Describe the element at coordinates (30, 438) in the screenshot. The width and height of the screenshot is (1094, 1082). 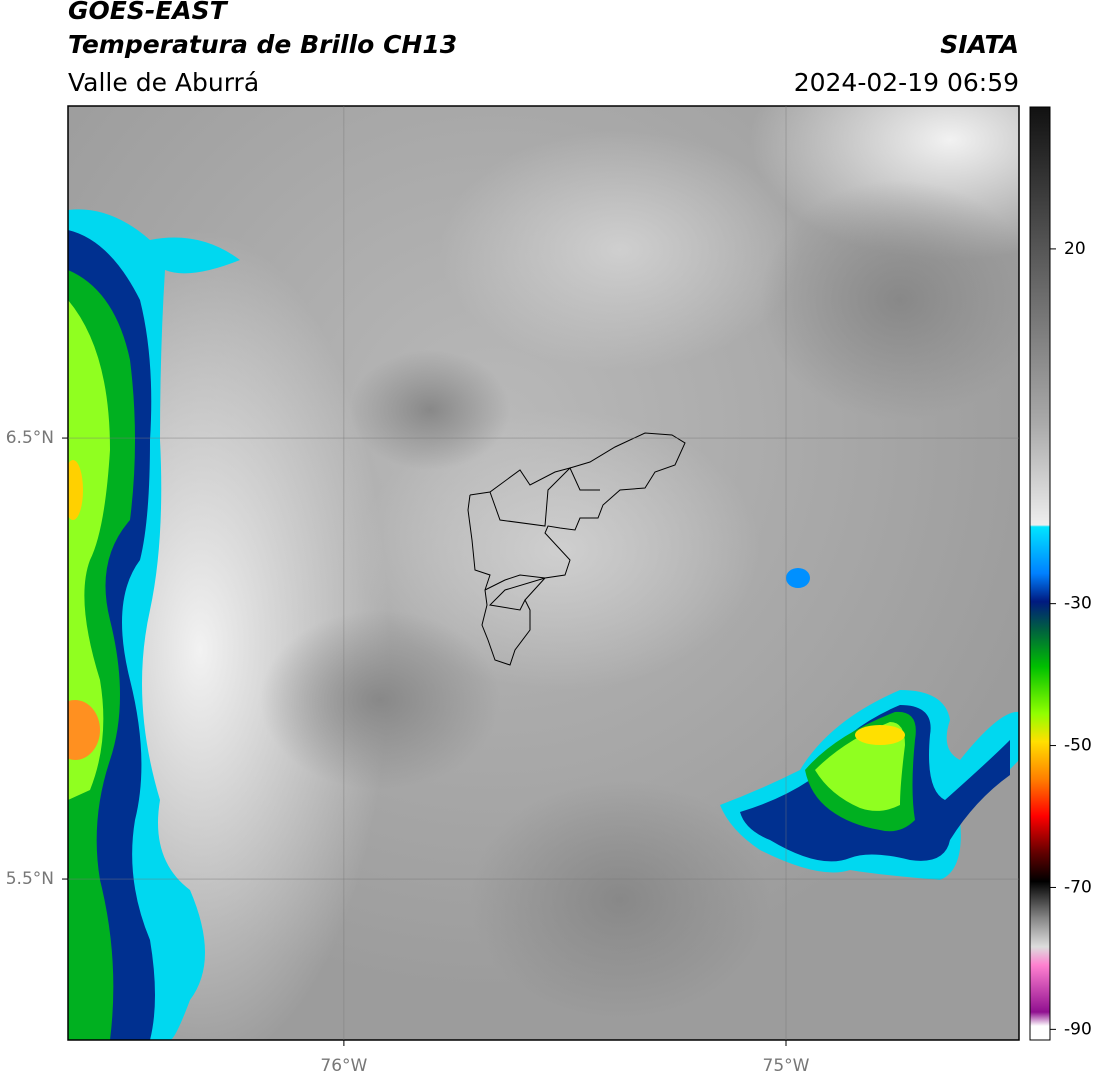
I see `y-tick-label: 6.5°N` at that location.